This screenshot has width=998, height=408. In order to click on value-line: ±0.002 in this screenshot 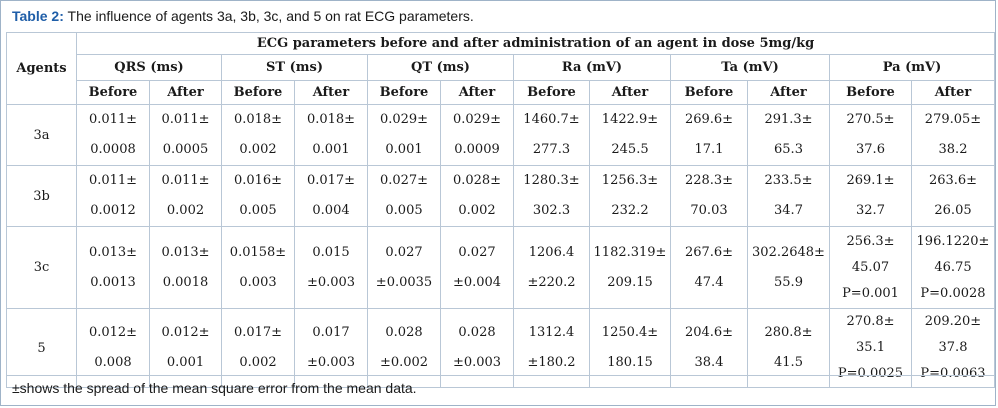, I will do `click(404, 362)`.